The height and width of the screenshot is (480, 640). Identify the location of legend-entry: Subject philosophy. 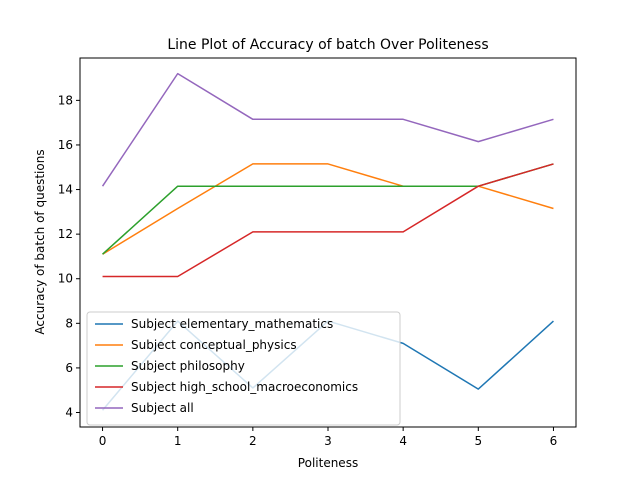
(188, 366).